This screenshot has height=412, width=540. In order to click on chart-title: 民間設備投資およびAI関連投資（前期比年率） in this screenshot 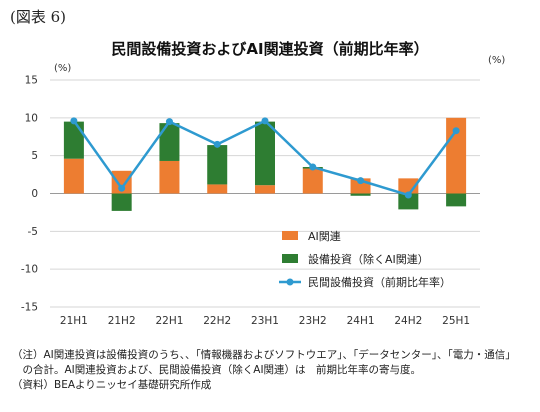, I will do `click(270, 49)`.